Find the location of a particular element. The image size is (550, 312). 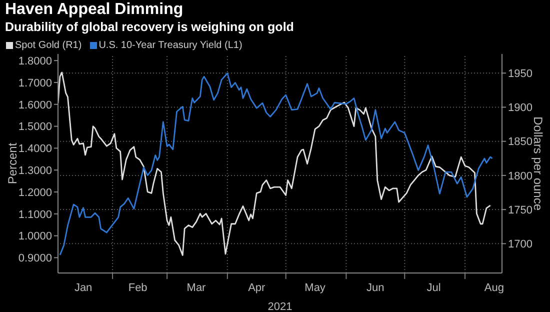

x-tick-label: Feb is located at coordinates (138, 288).